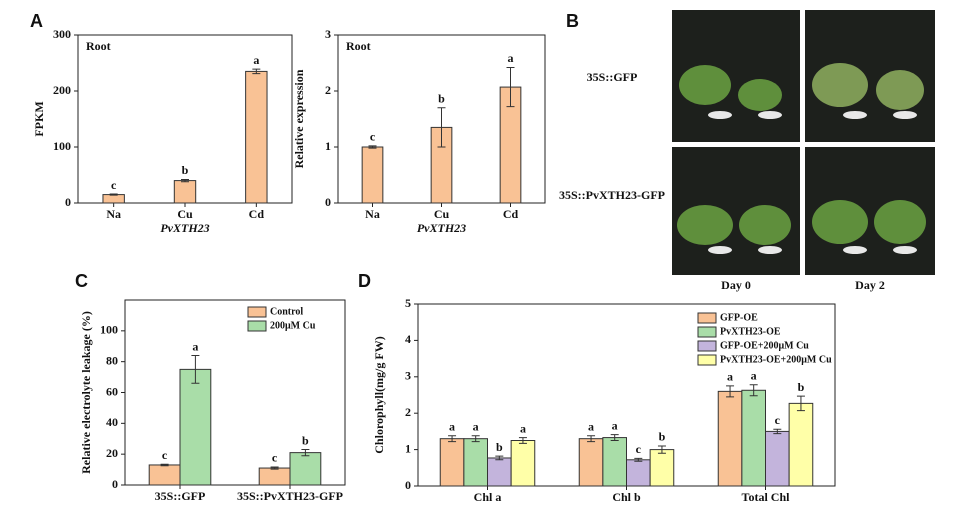  What do you see at coordinates (109, 330) in the screenshot?
I see `y-tick-label: 100` at bounding box center [109, 330].